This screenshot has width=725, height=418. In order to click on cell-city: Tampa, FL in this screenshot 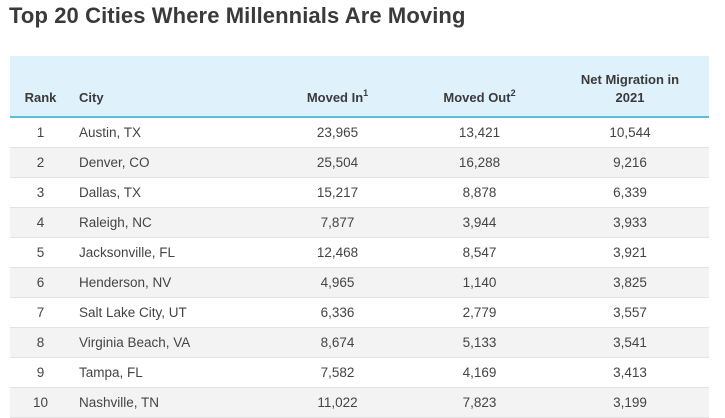, I will do `click(169, 372)`.